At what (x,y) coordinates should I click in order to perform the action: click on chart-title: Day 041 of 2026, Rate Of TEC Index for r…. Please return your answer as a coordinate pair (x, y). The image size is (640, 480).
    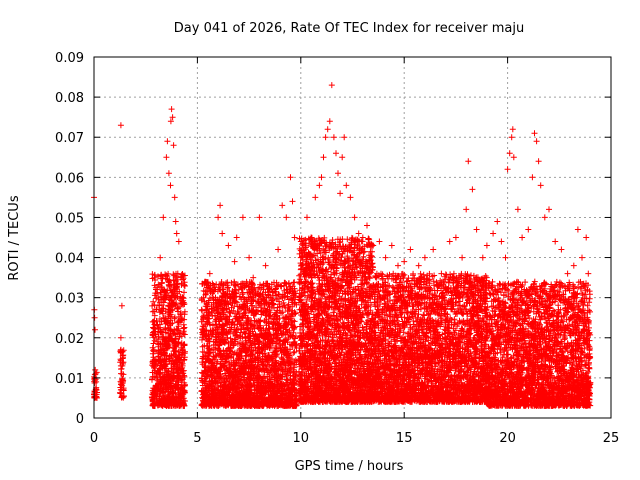
    Looking at the image, I should click on (349, 28).